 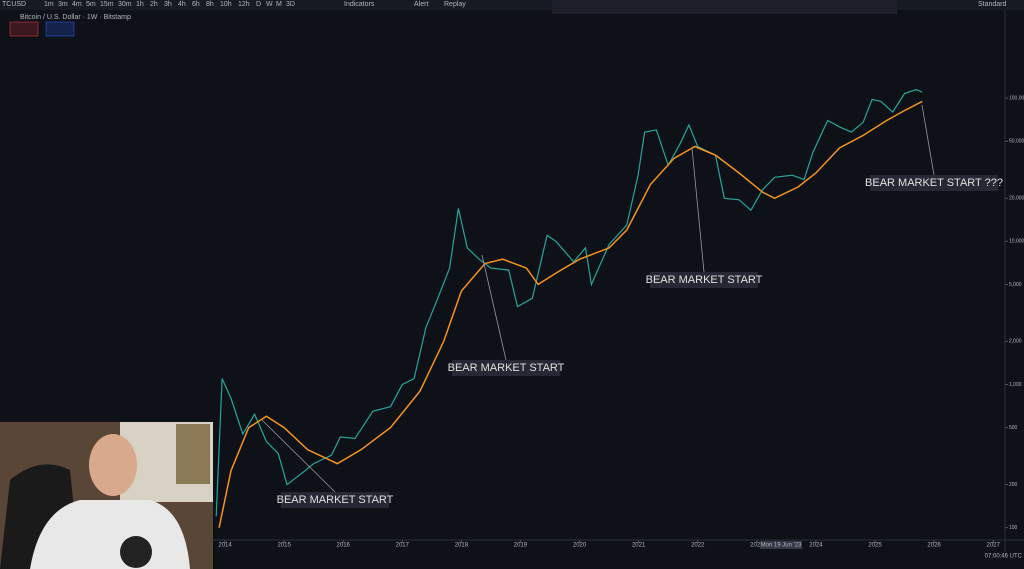 I want to click on y-tick-label: 1,000, so click(x=1015, y=385).